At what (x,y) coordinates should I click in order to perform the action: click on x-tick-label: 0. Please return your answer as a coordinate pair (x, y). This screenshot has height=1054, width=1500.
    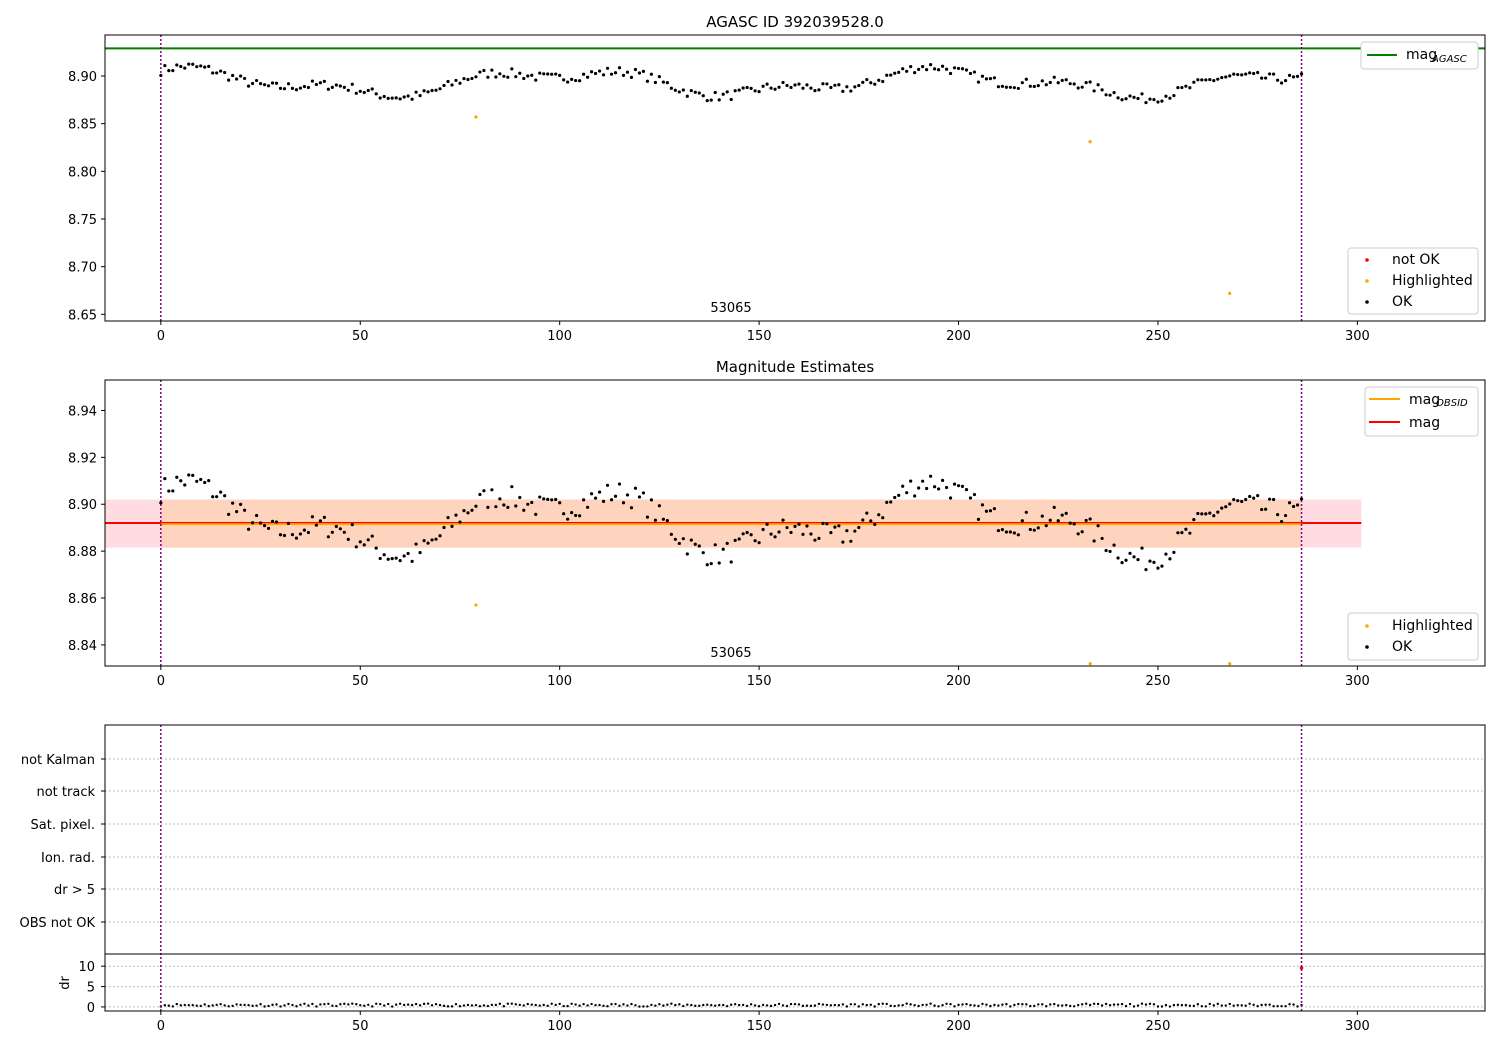
    Looking at the image, I should click on (161, 1026).